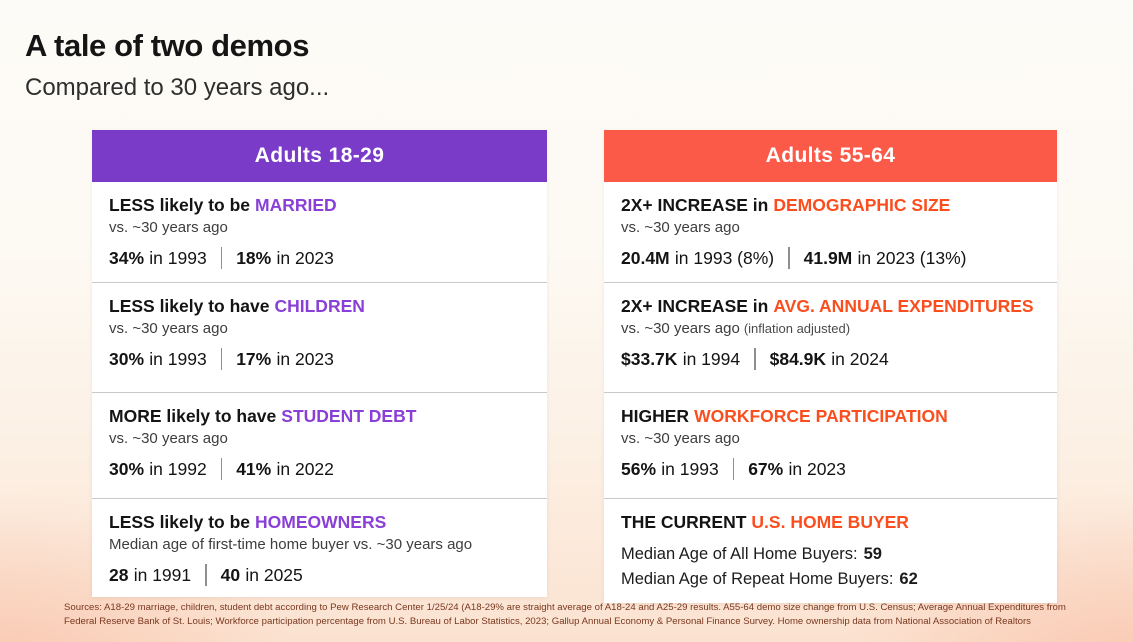  I want to click on row-headline: 2X+ INCREASE in AVG. ANNUAL EXPENDITURES, so click(830, 306).